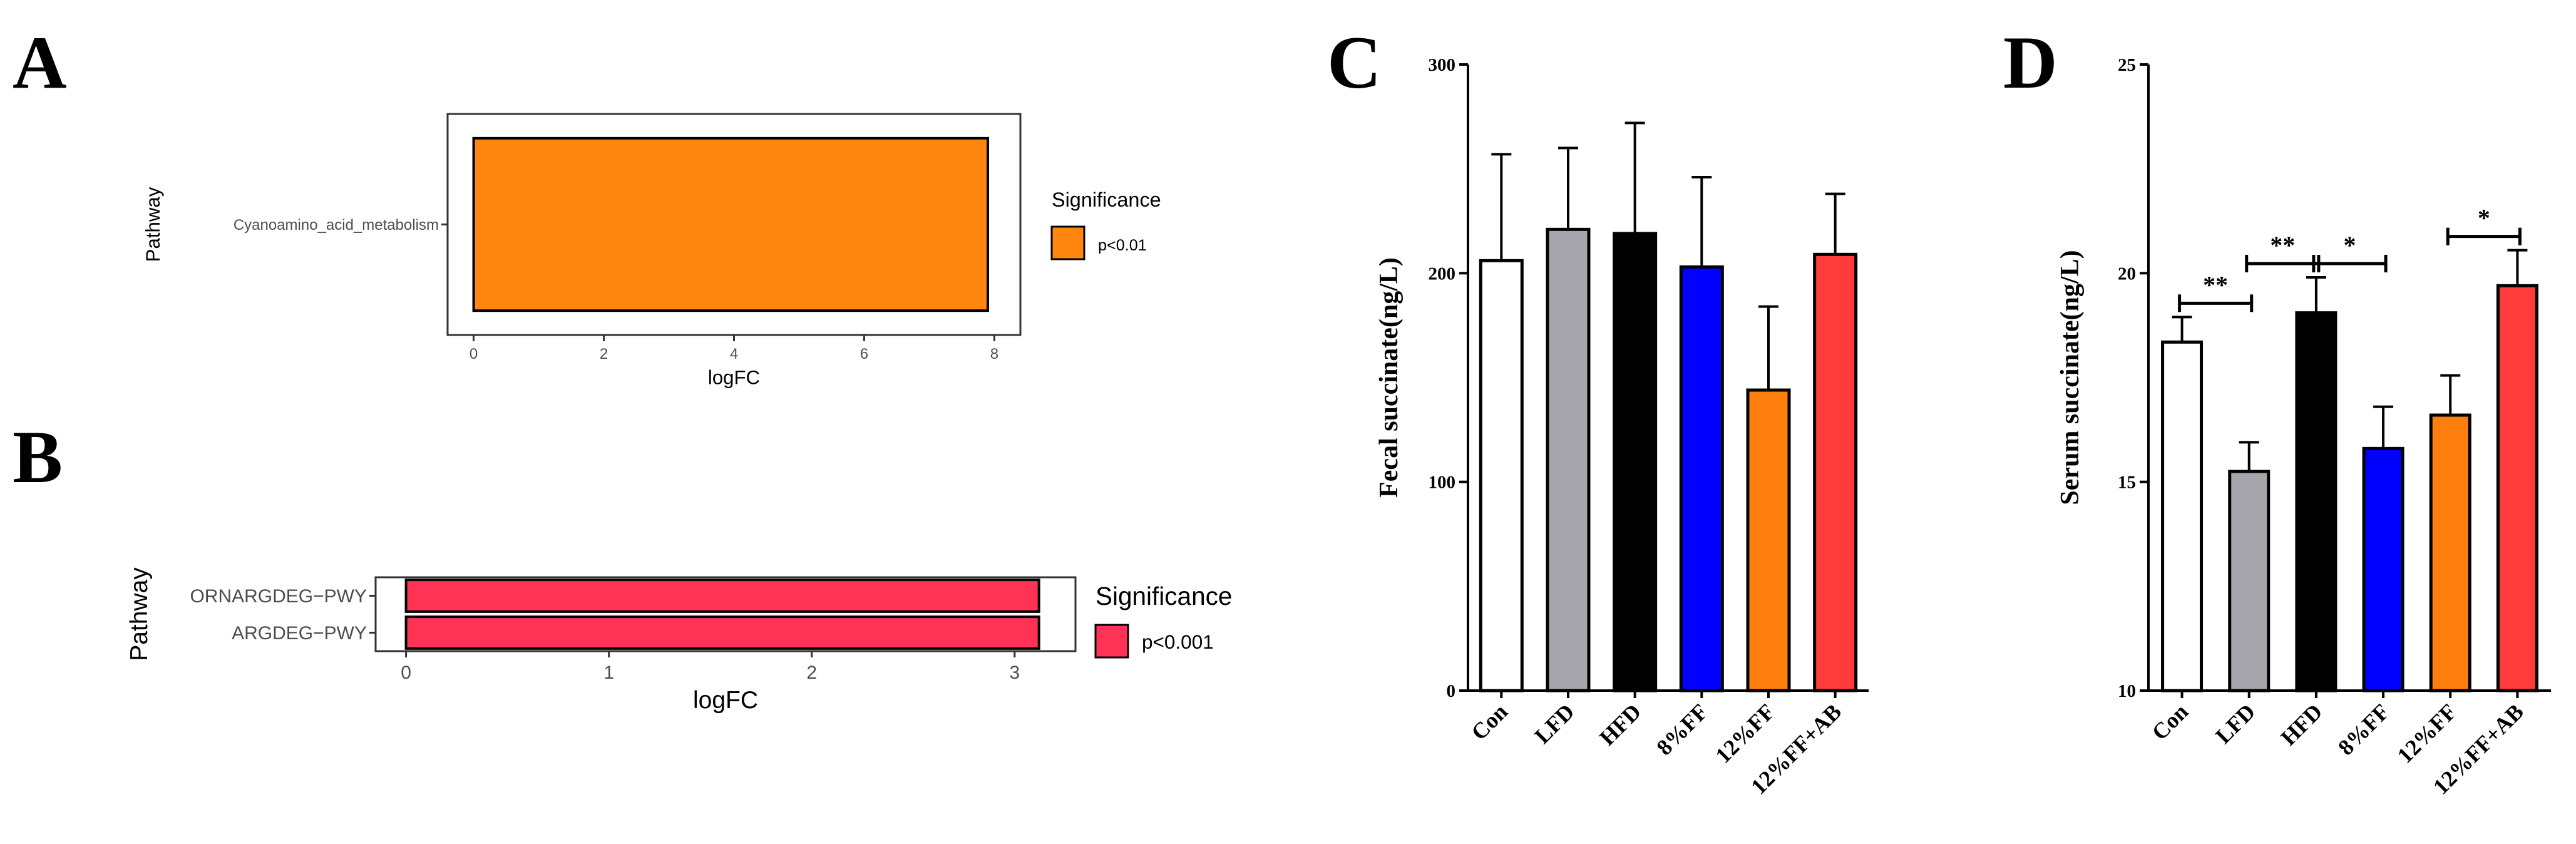 The image size is (2576, 844). I want to click on panel-label-a: A, so click(40, 62).